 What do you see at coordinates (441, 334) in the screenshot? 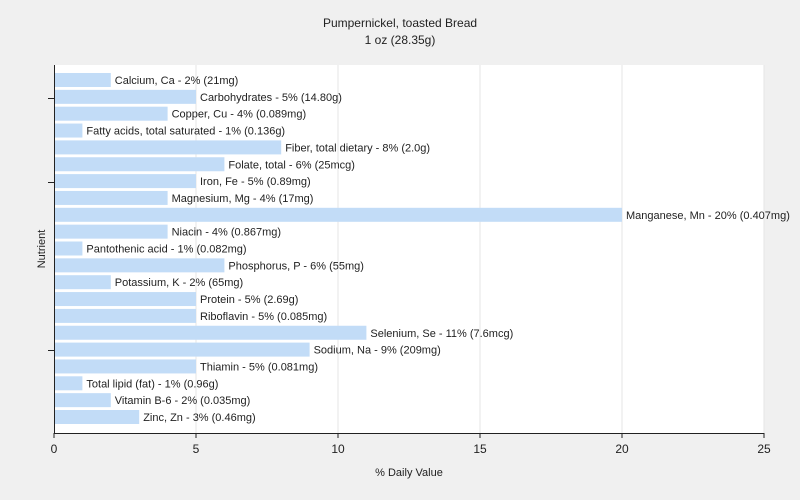
I see `bar-label: Selenium, Se - 11% (7.6mcg)` at bounding box center [441, 334].